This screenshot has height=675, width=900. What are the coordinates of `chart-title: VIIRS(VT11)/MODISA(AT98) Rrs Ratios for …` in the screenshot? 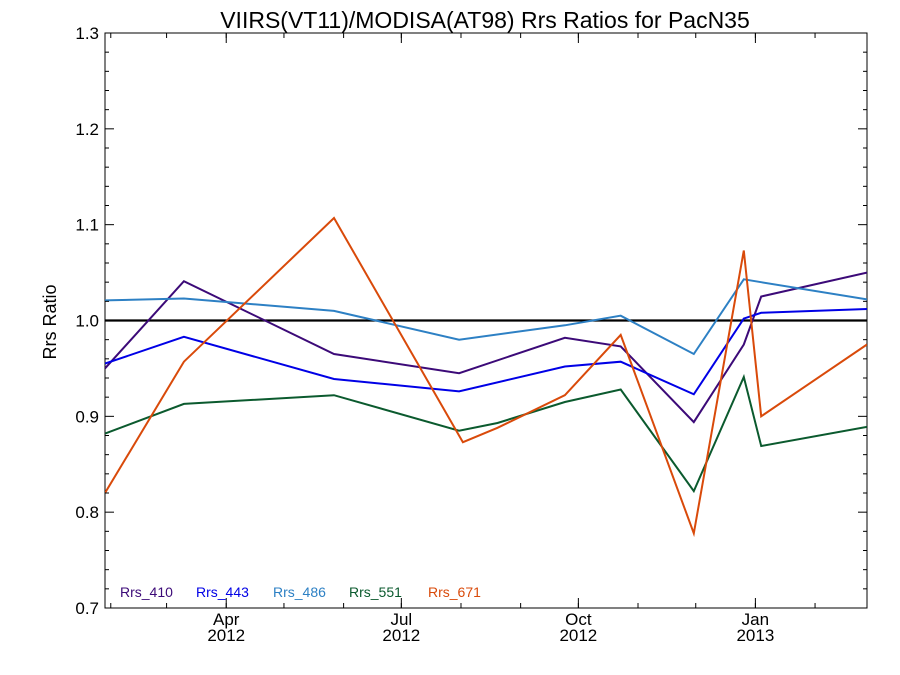 It's located at (485, 20).